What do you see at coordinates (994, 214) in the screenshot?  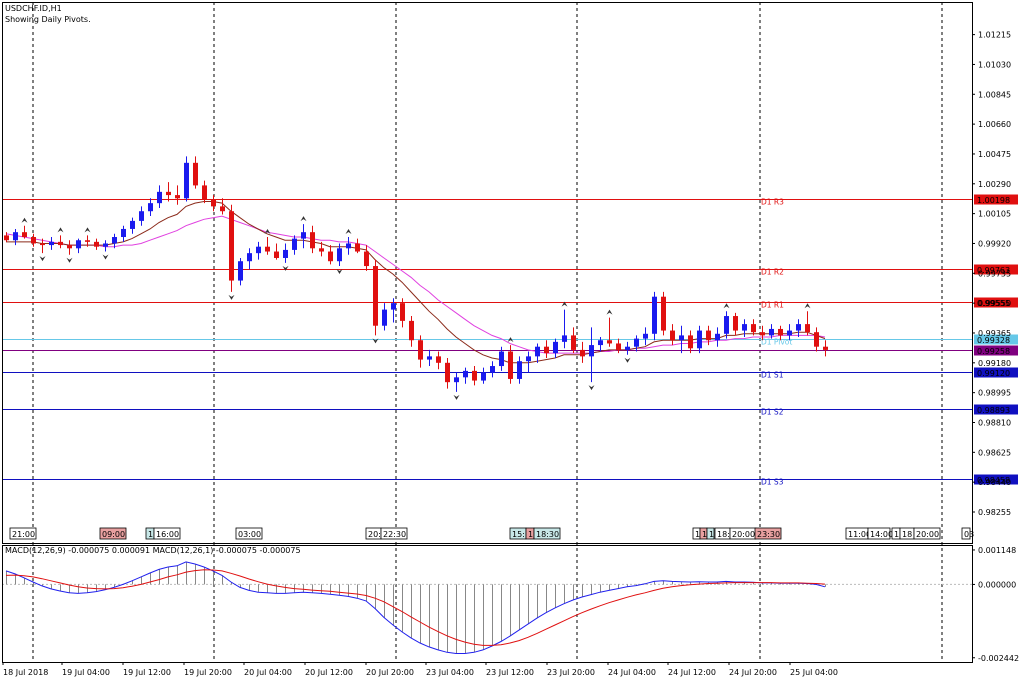 I see `price-tick-label-6: 1.00105` at bounding box center [994, 214].